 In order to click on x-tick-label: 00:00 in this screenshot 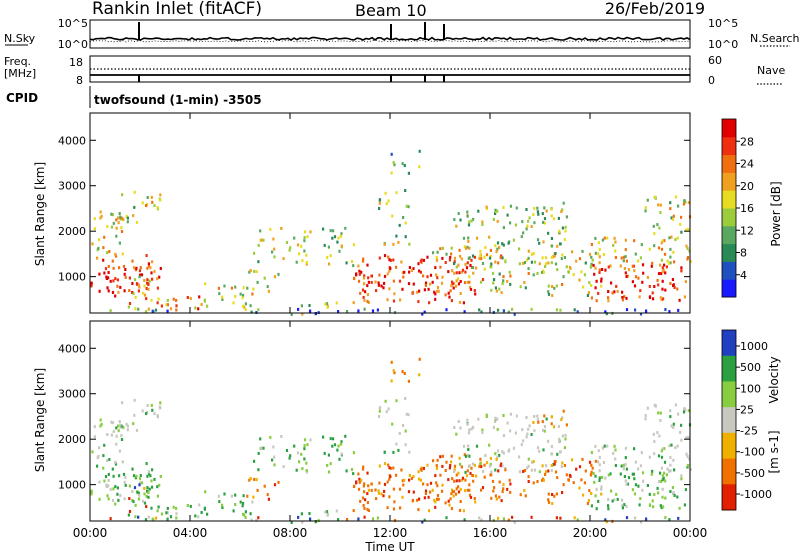, I will do `click(690, 533)`.